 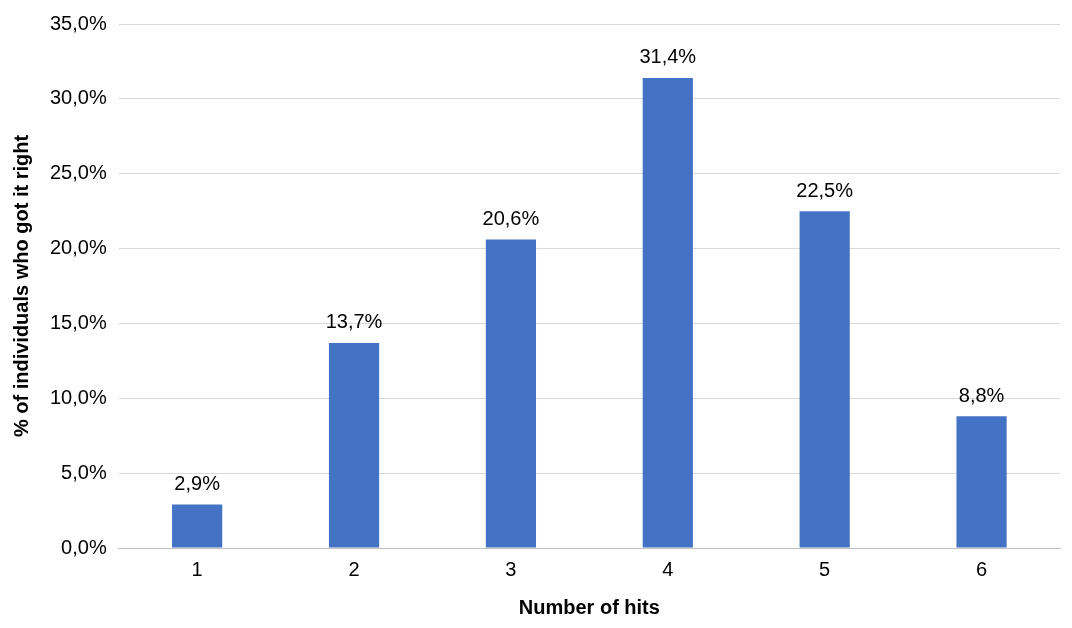 I want to click on data-label: 31,4%, so click(x=668, y=56).